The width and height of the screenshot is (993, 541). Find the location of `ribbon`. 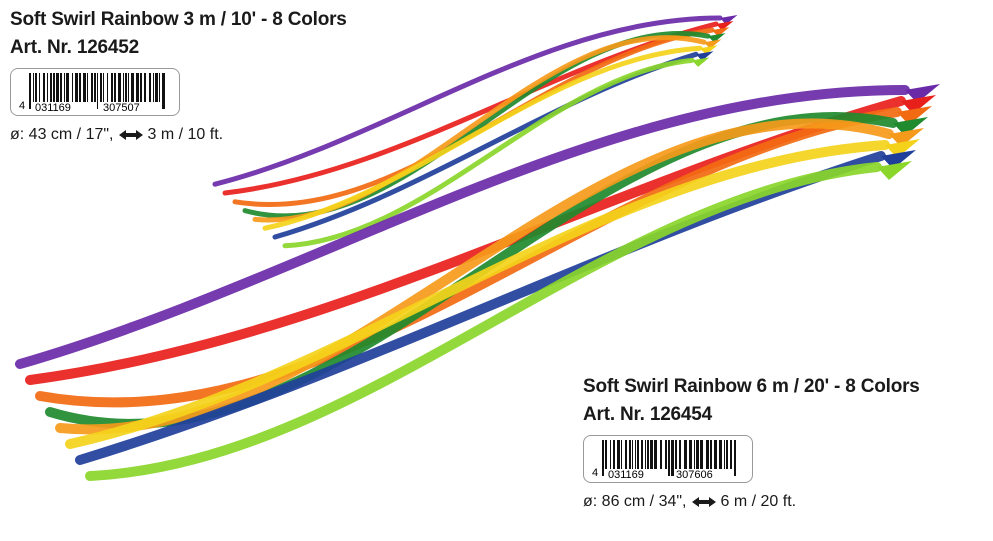

ribbon is located at coordinates (488, 153).